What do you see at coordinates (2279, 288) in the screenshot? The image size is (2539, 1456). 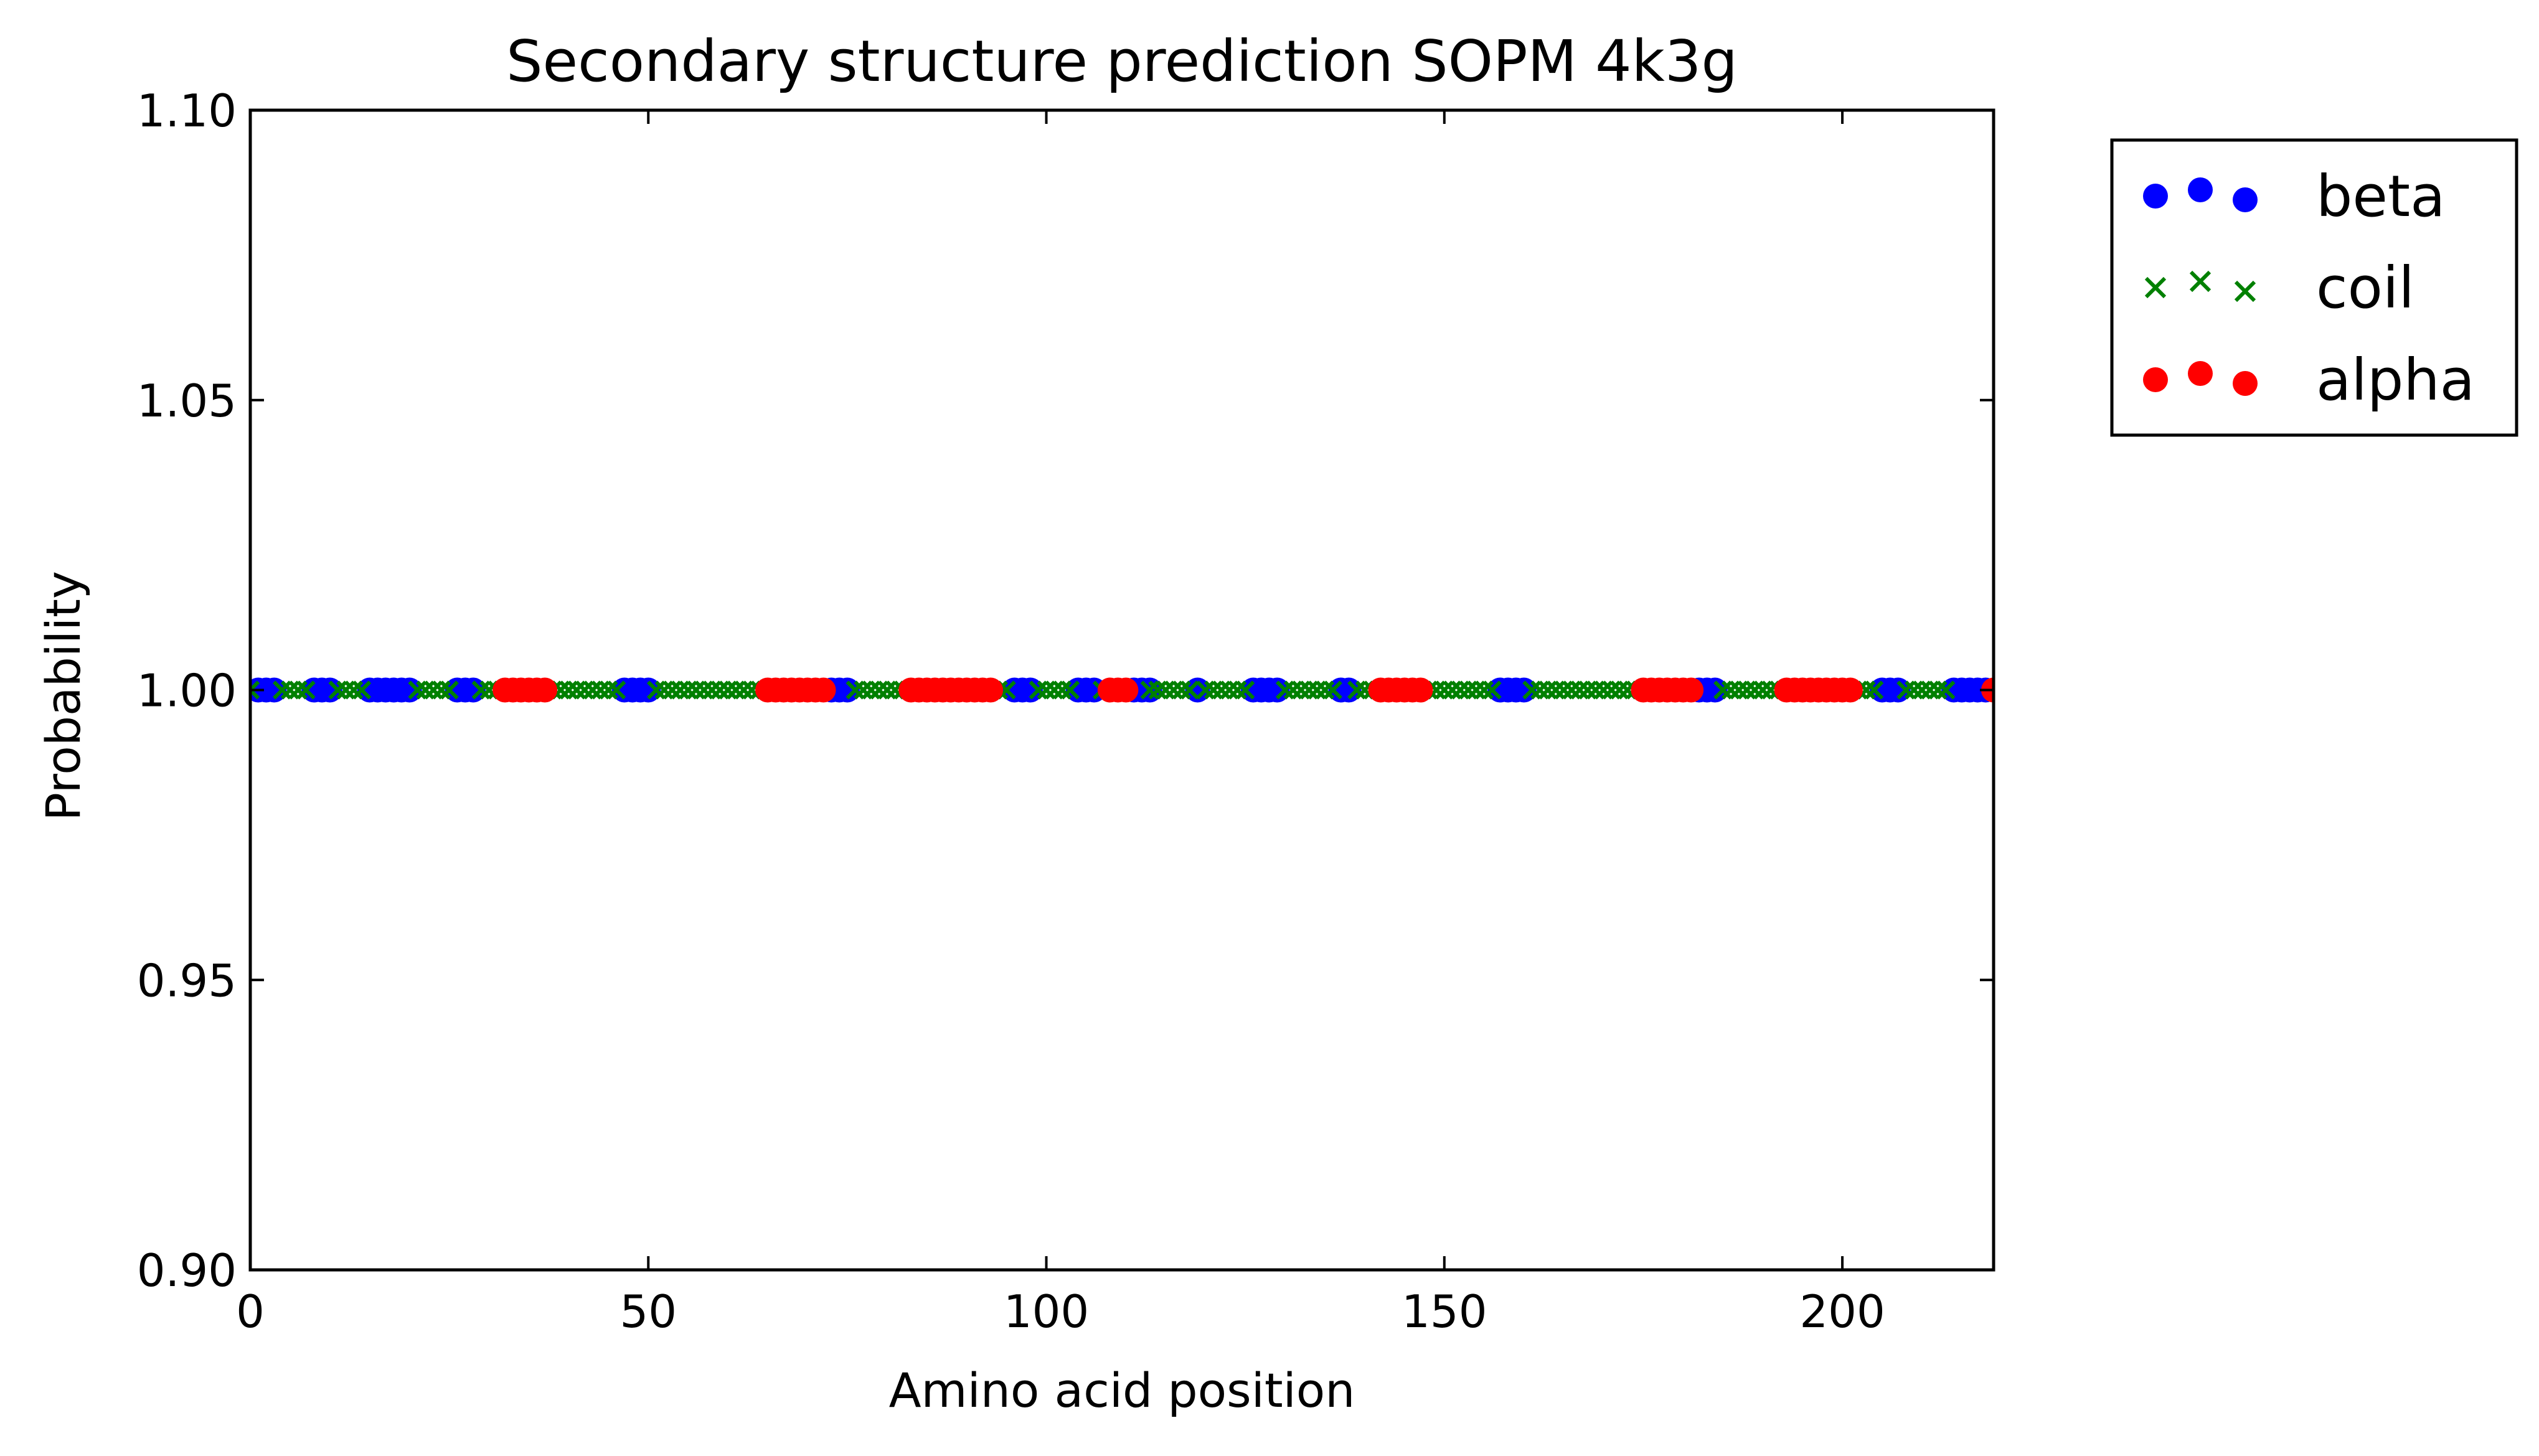 I see `legend-entry-coil: coil` at bounding box center [2279, 288].